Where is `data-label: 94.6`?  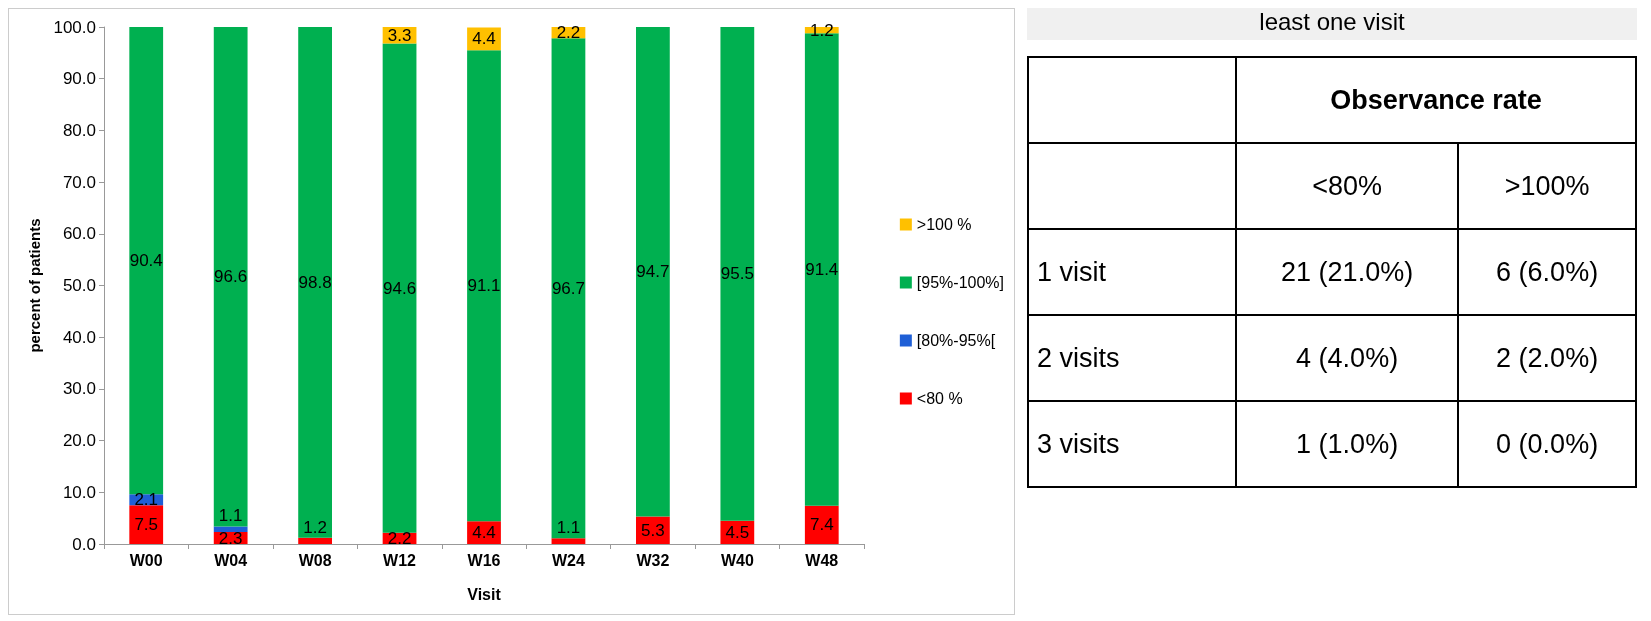 data-label: 94.6 is located at coordinates (400, 288).